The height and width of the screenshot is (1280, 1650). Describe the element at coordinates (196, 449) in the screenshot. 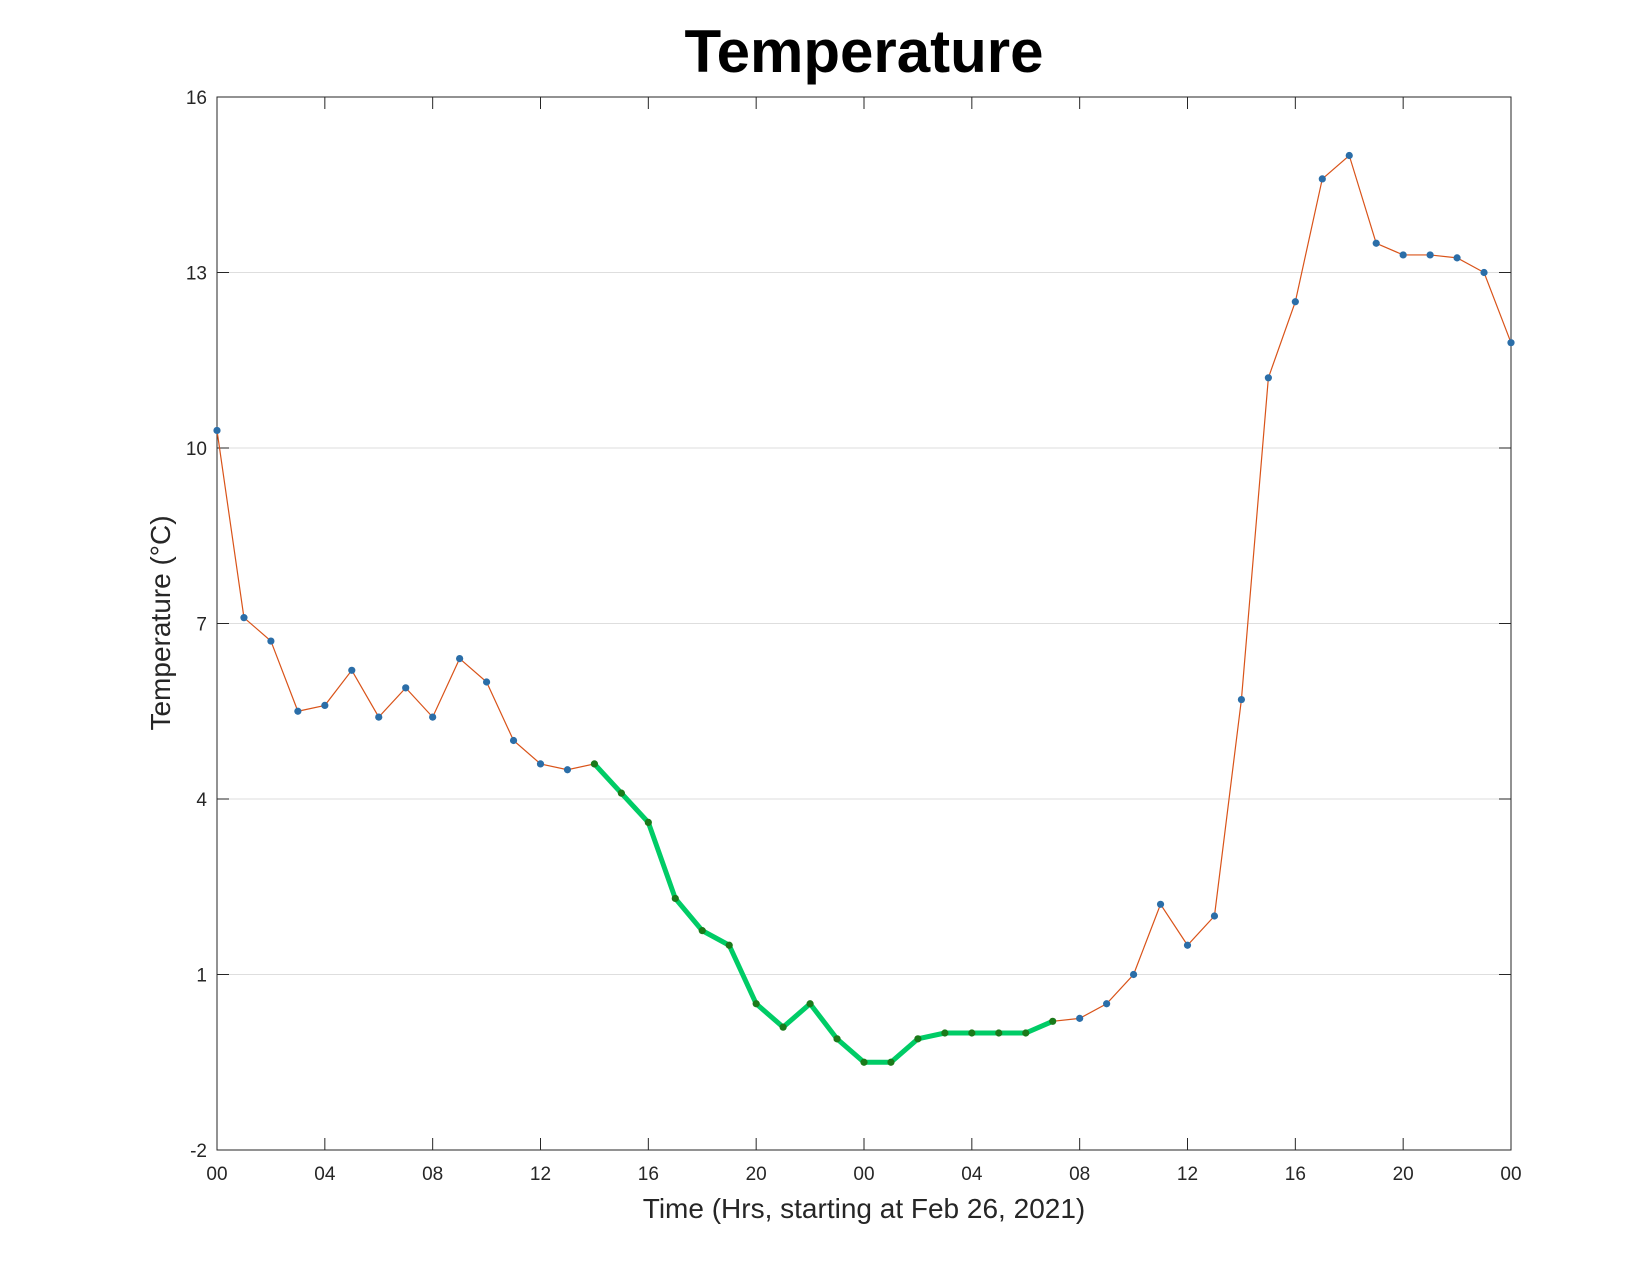

I see `y-tick-label: 10` at that location.